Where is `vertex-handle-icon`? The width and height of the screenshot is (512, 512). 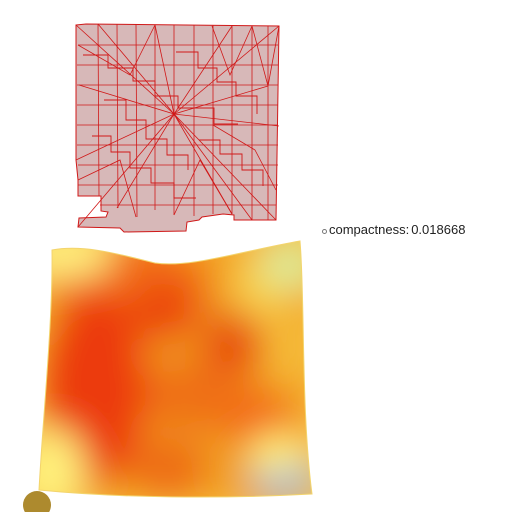 vertex-handle-icon is located at coordinates (37, 501).